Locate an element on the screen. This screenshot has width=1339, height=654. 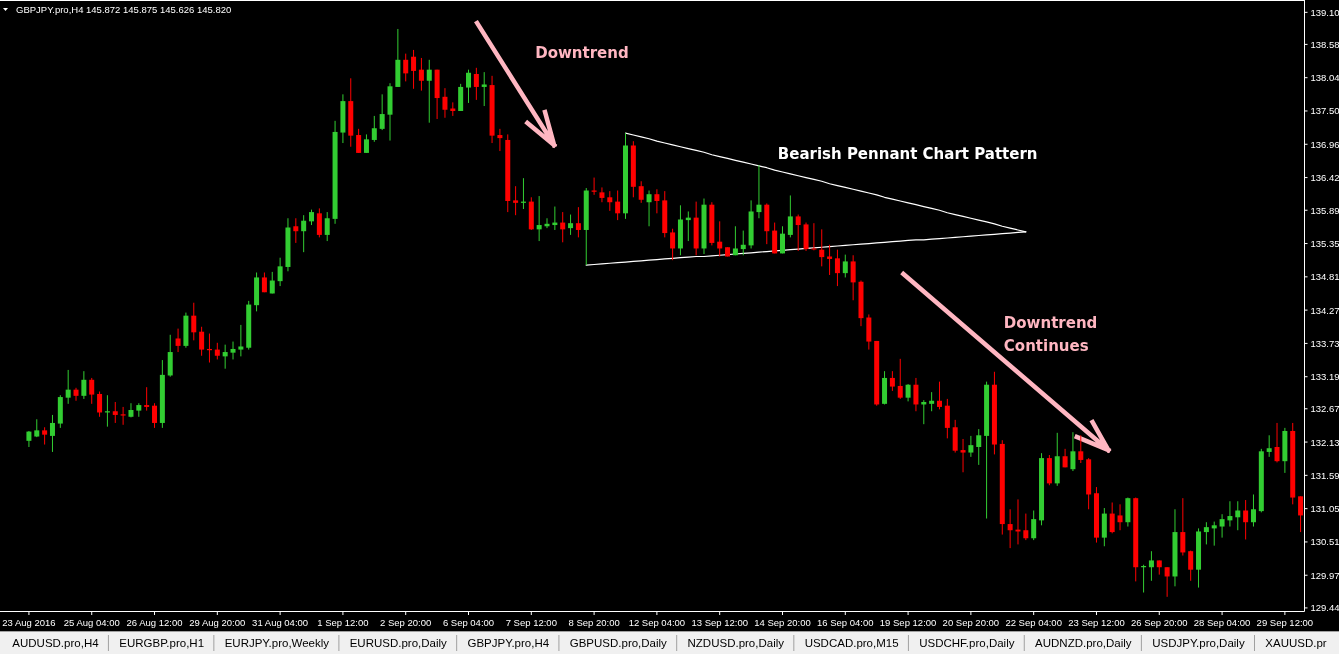
y-tick-label: 134.81 is located at coordinates (1324, 277).